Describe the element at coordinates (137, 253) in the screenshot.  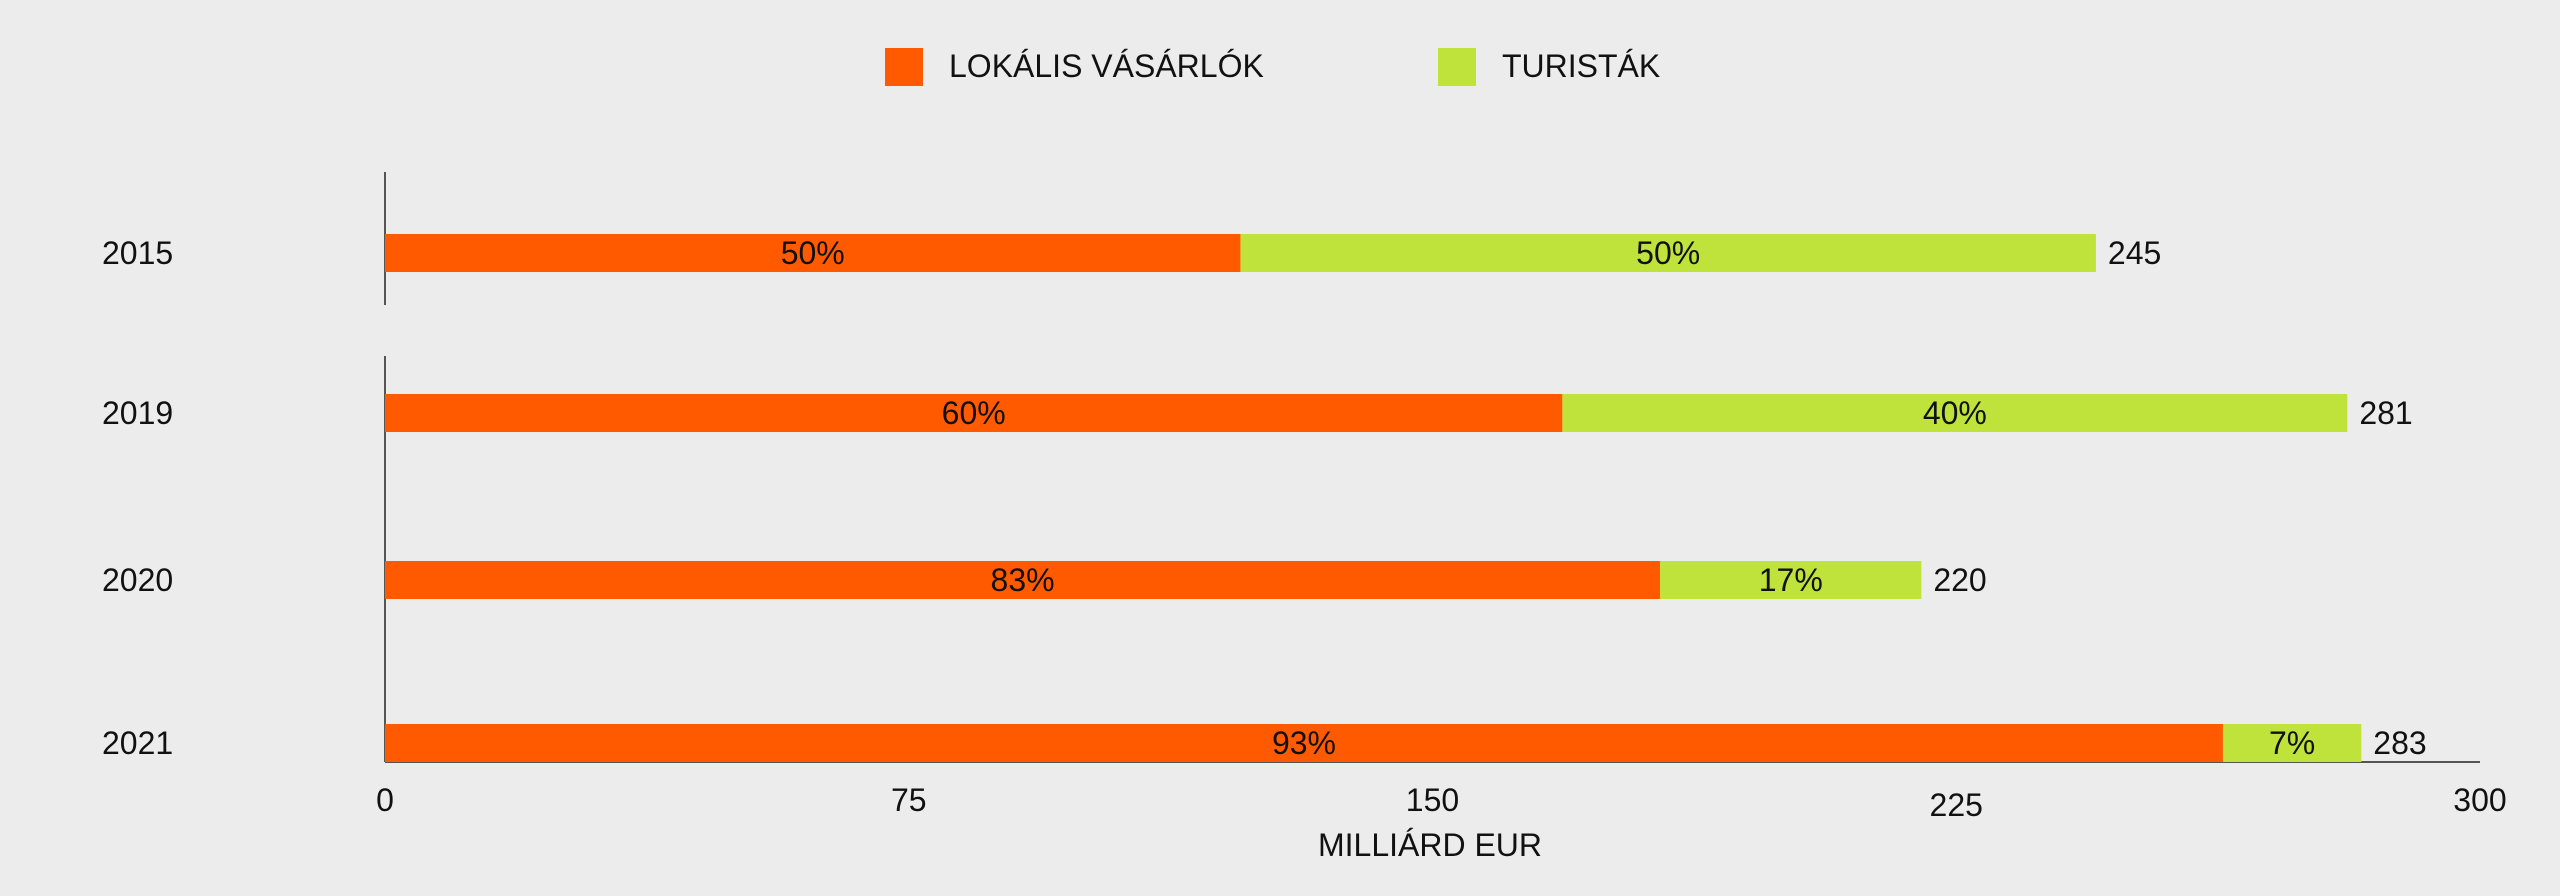
I see `y-category-label: 2015` at that location.